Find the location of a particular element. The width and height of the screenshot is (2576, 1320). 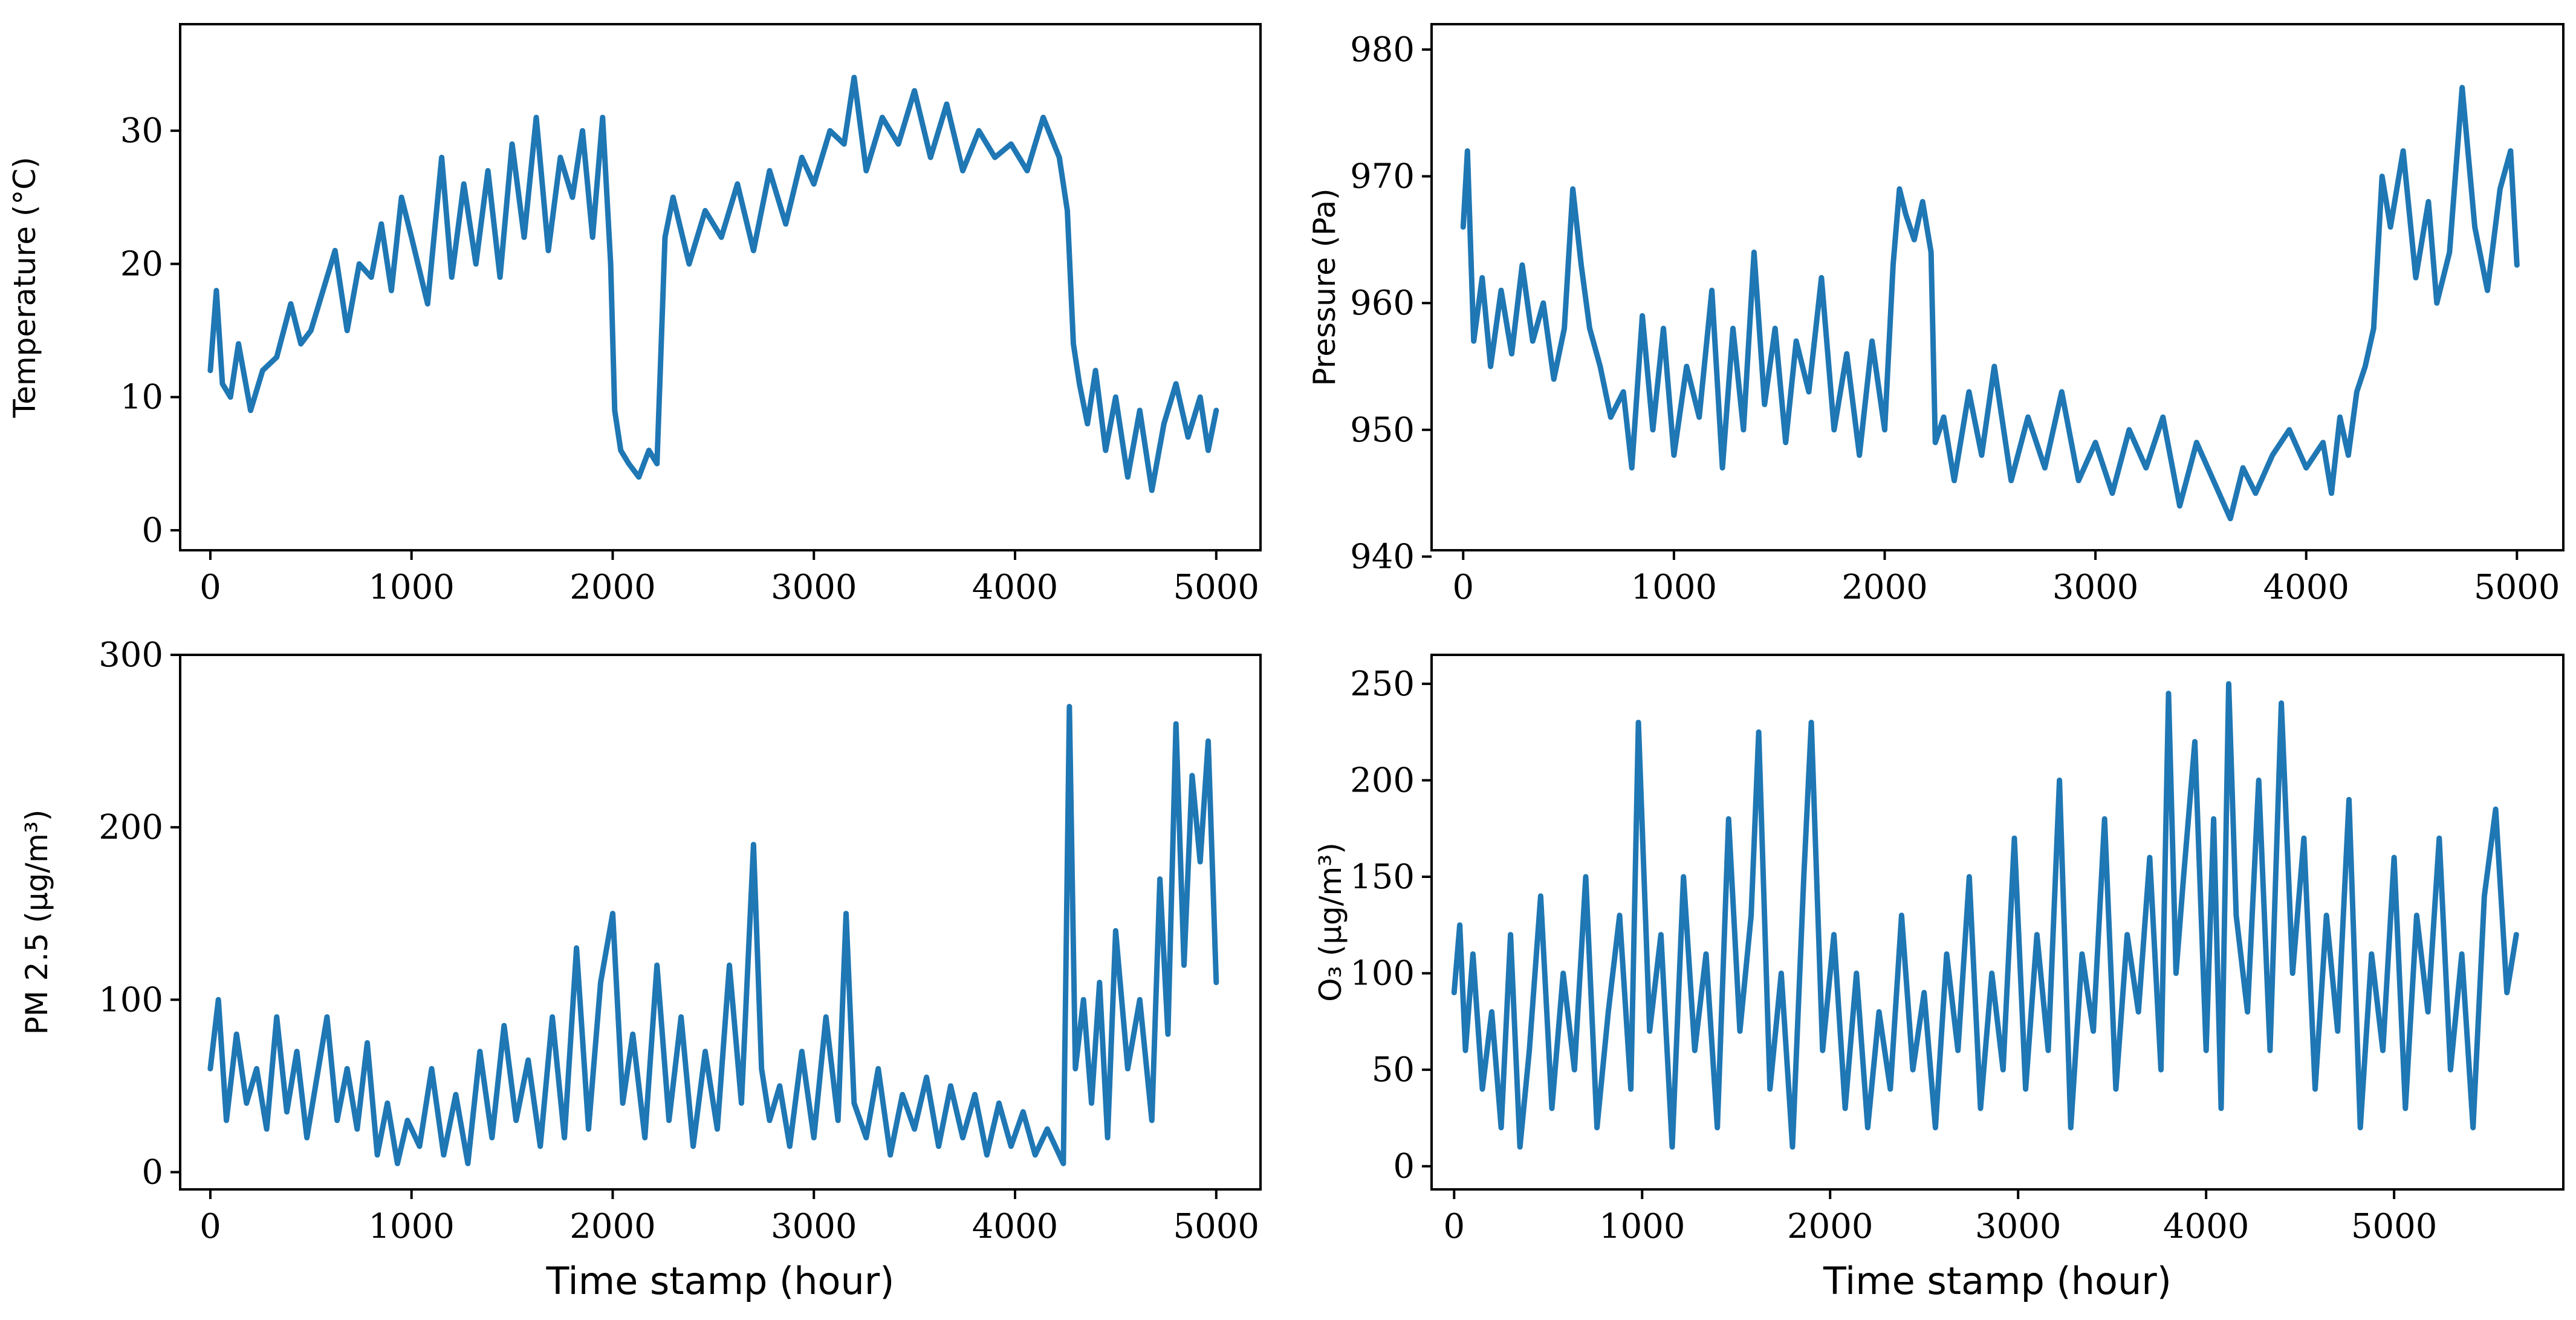

y-tick-label: 10 is located at coordinates (142, 398).